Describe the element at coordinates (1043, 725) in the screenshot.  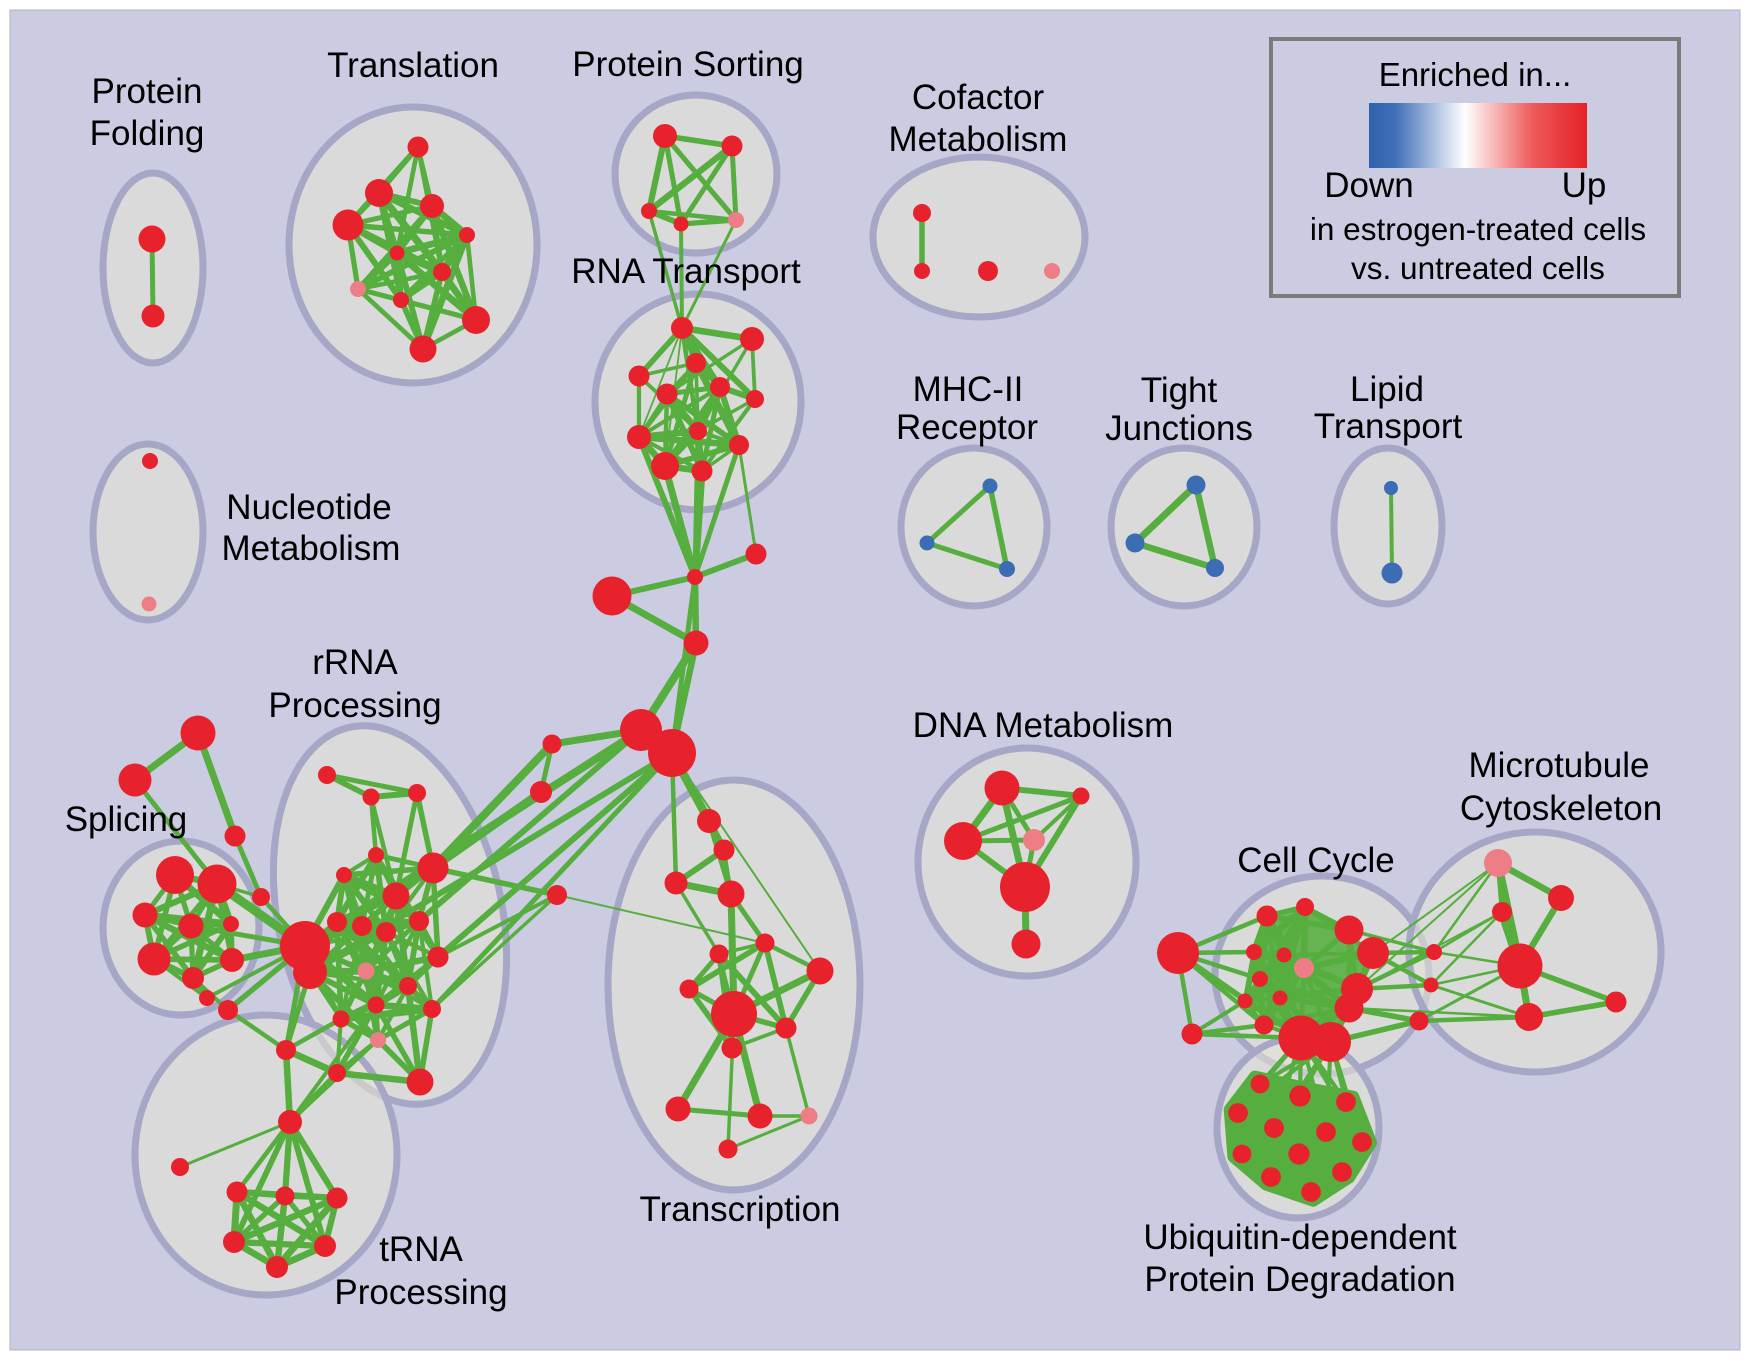
I see `svg-text: DNA Metabolism` at that location.